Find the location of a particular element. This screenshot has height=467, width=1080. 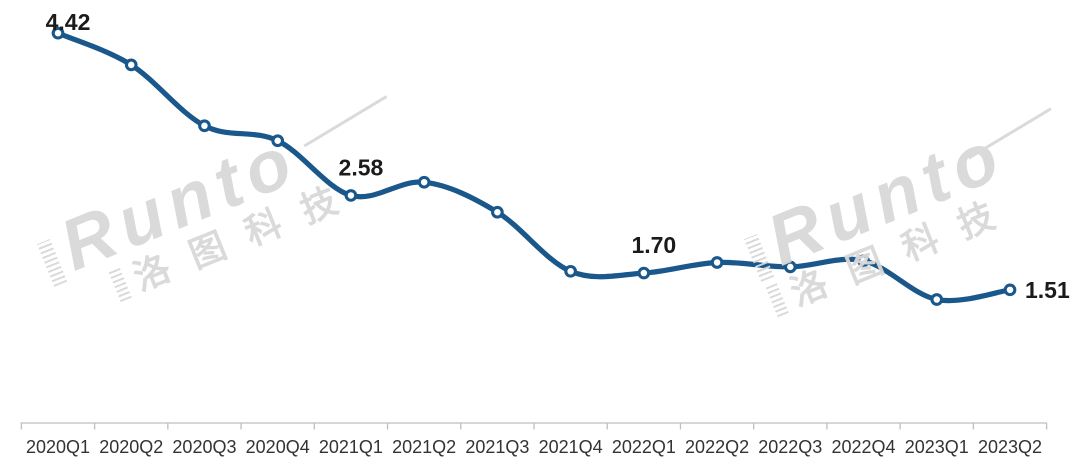

x-axis-label-2020Q2: 2020Q2 is located at coordinates (131, 447).